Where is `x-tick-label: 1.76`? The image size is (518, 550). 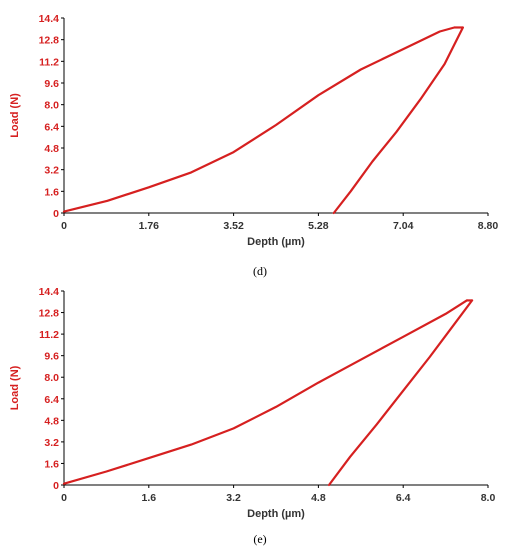
x-tick-label: 1.76 is located at coordinates (149, 226).